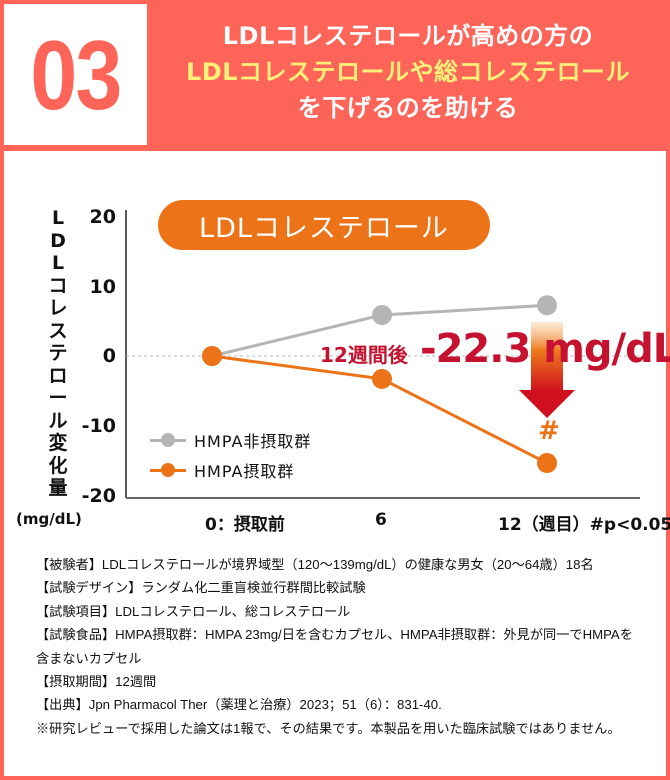 The width and height of the screenshot is (670, 780). Describe the element at coordinates (98, 426) in the screenshot. I see `y-tick-minus10: -10` at that location.